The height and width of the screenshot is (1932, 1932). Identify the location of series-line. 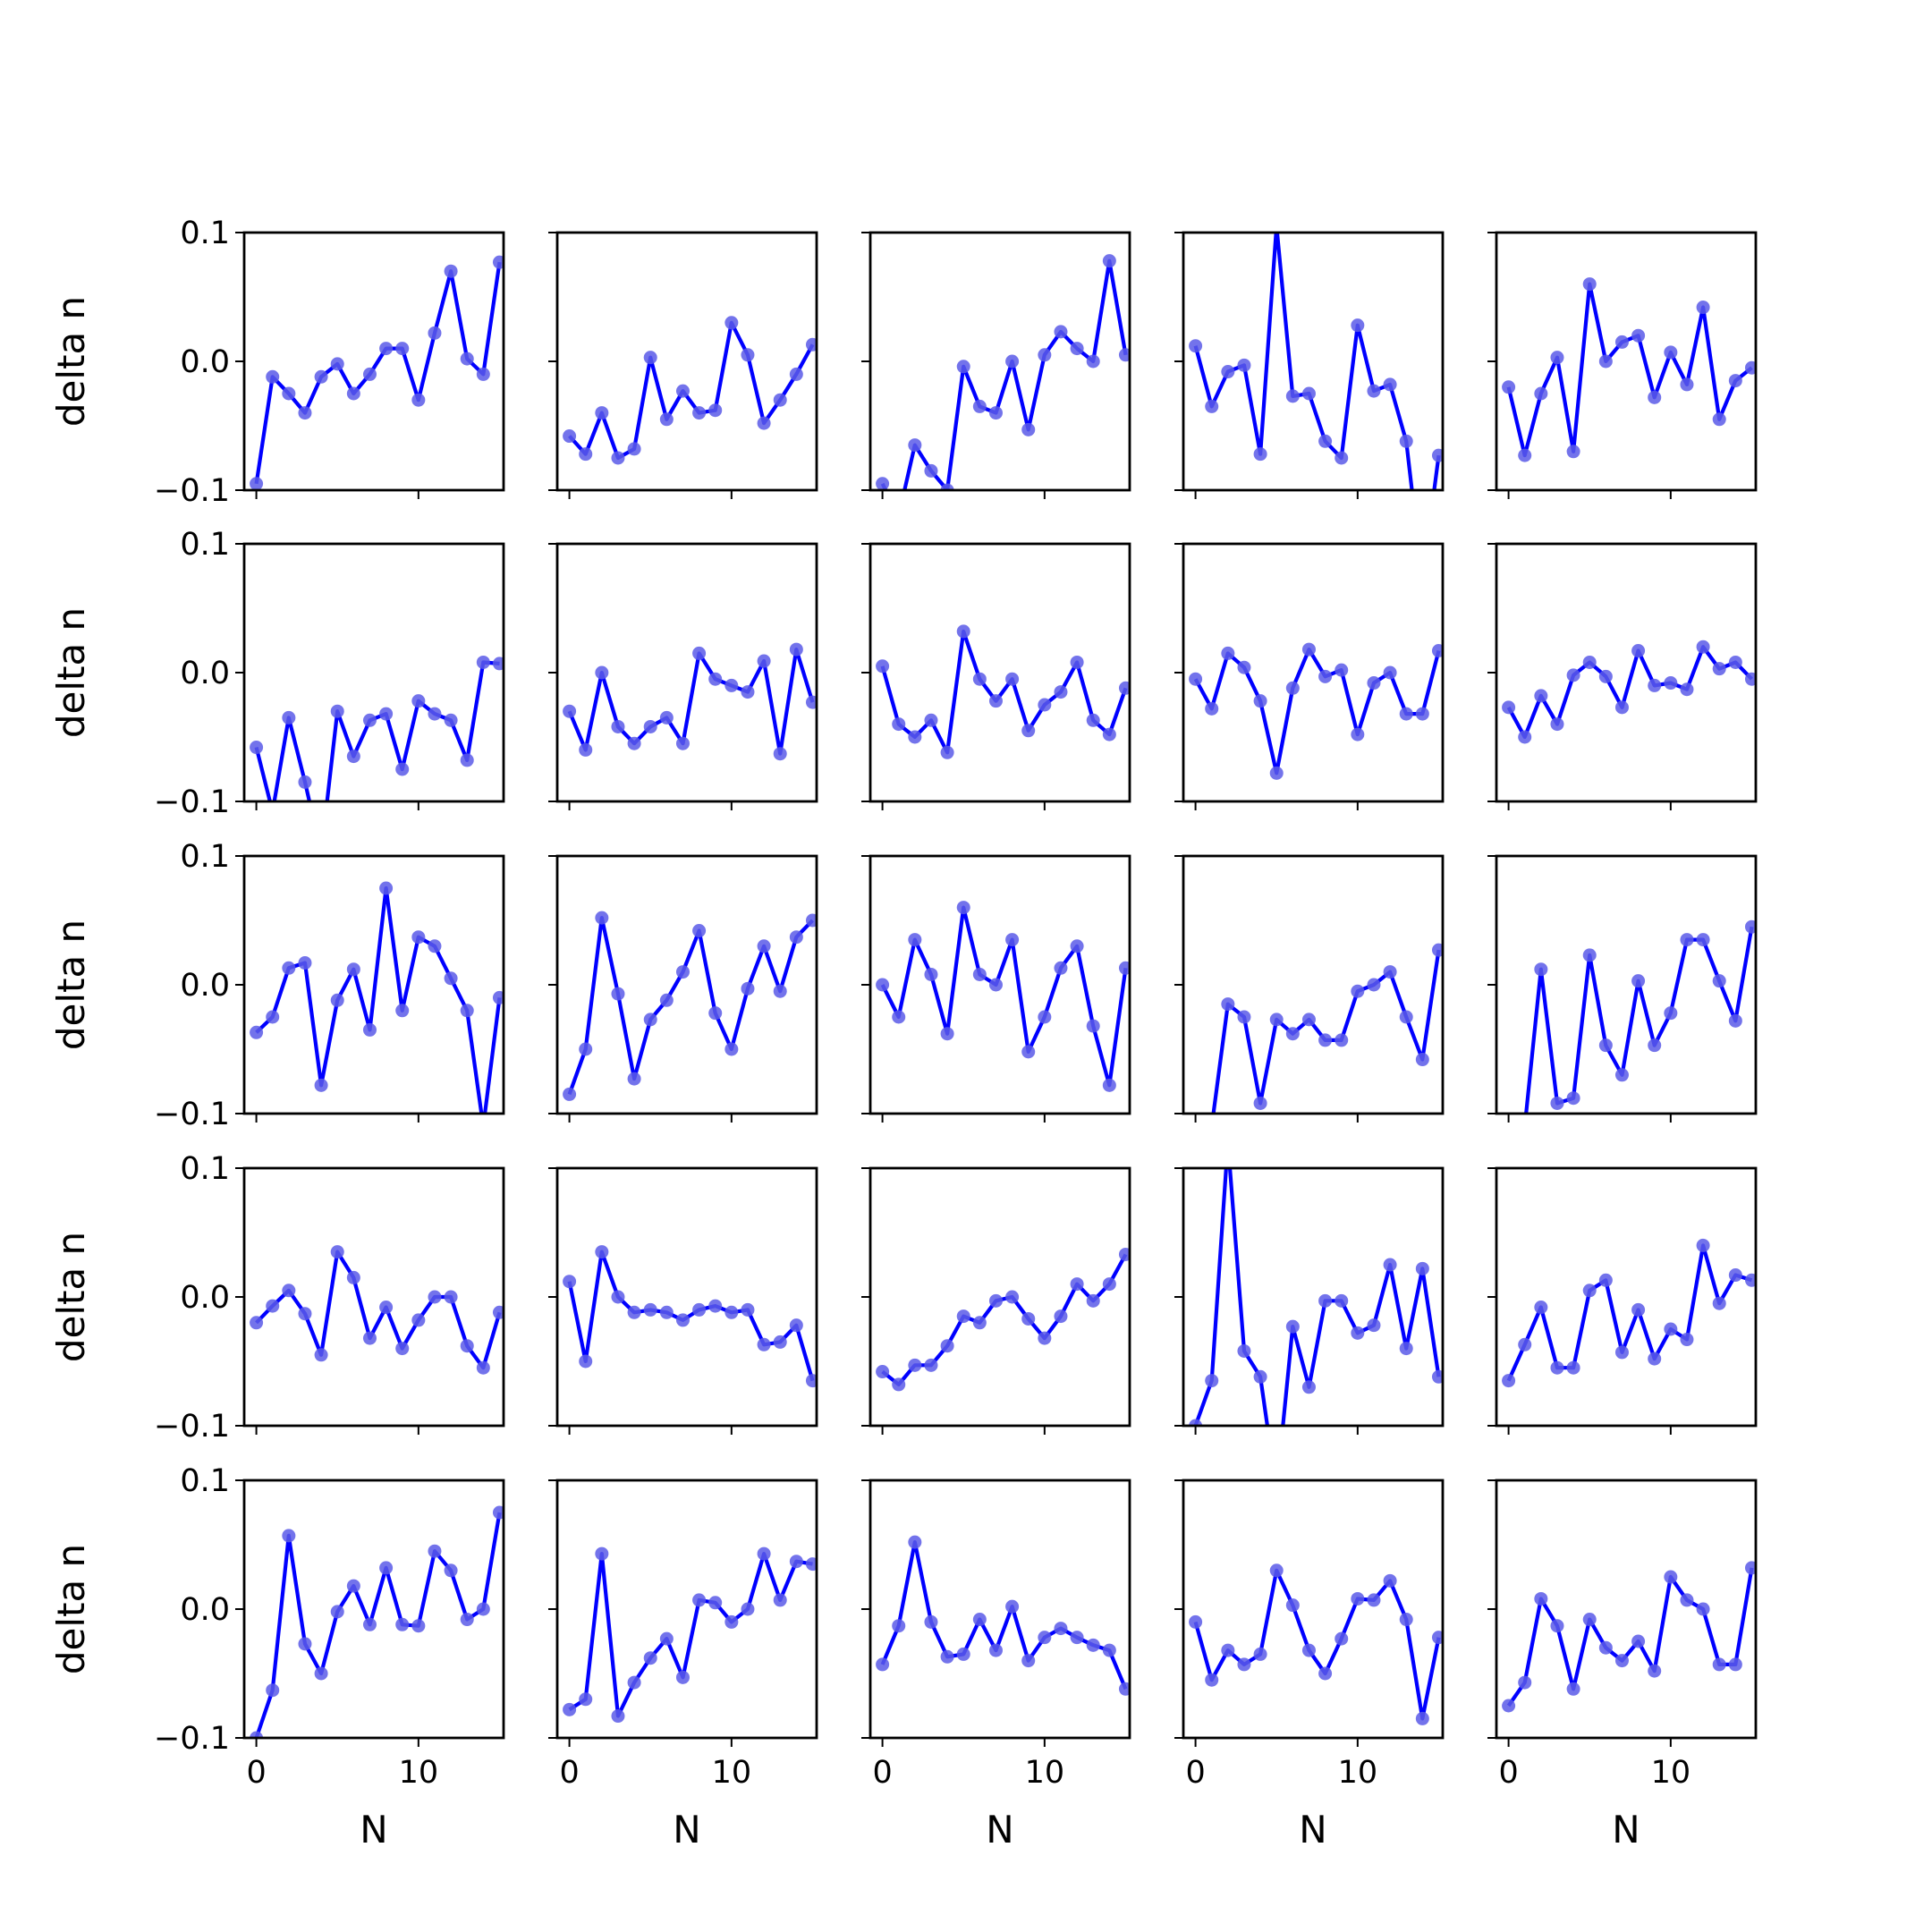
(1317, 711).